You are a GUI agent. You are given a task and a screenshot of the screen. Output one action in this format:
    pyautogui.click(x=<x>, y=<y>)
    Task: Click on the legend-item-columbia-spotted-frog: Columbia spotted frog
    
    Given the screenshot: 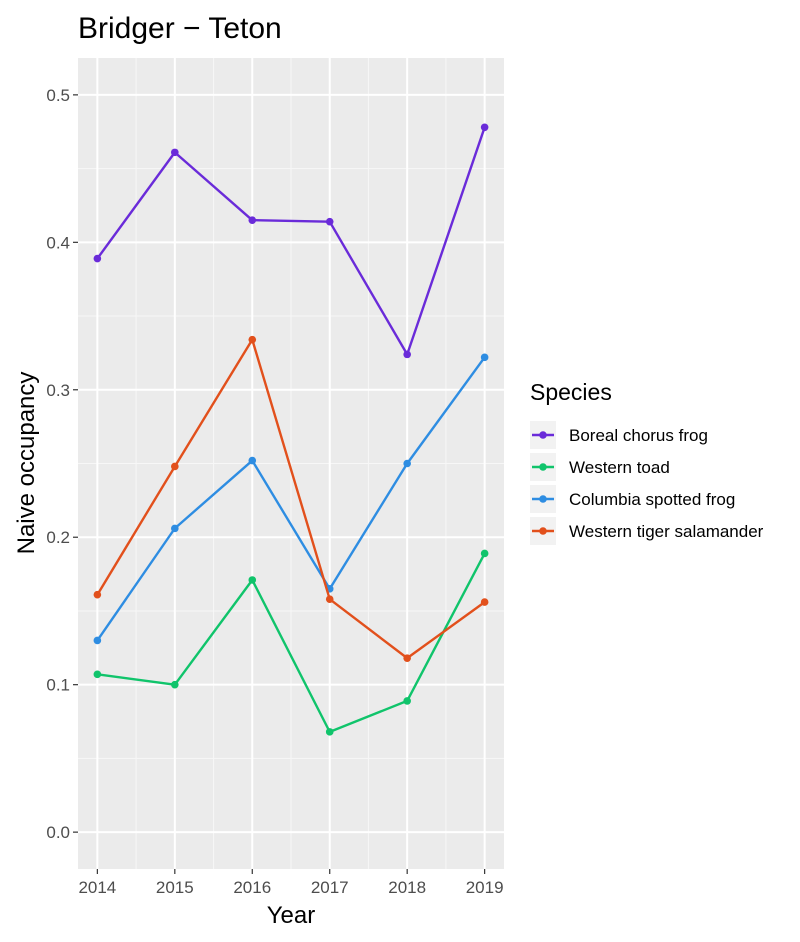 What is the action you would take?
    pyautogui.click(x=632, y=499)
    